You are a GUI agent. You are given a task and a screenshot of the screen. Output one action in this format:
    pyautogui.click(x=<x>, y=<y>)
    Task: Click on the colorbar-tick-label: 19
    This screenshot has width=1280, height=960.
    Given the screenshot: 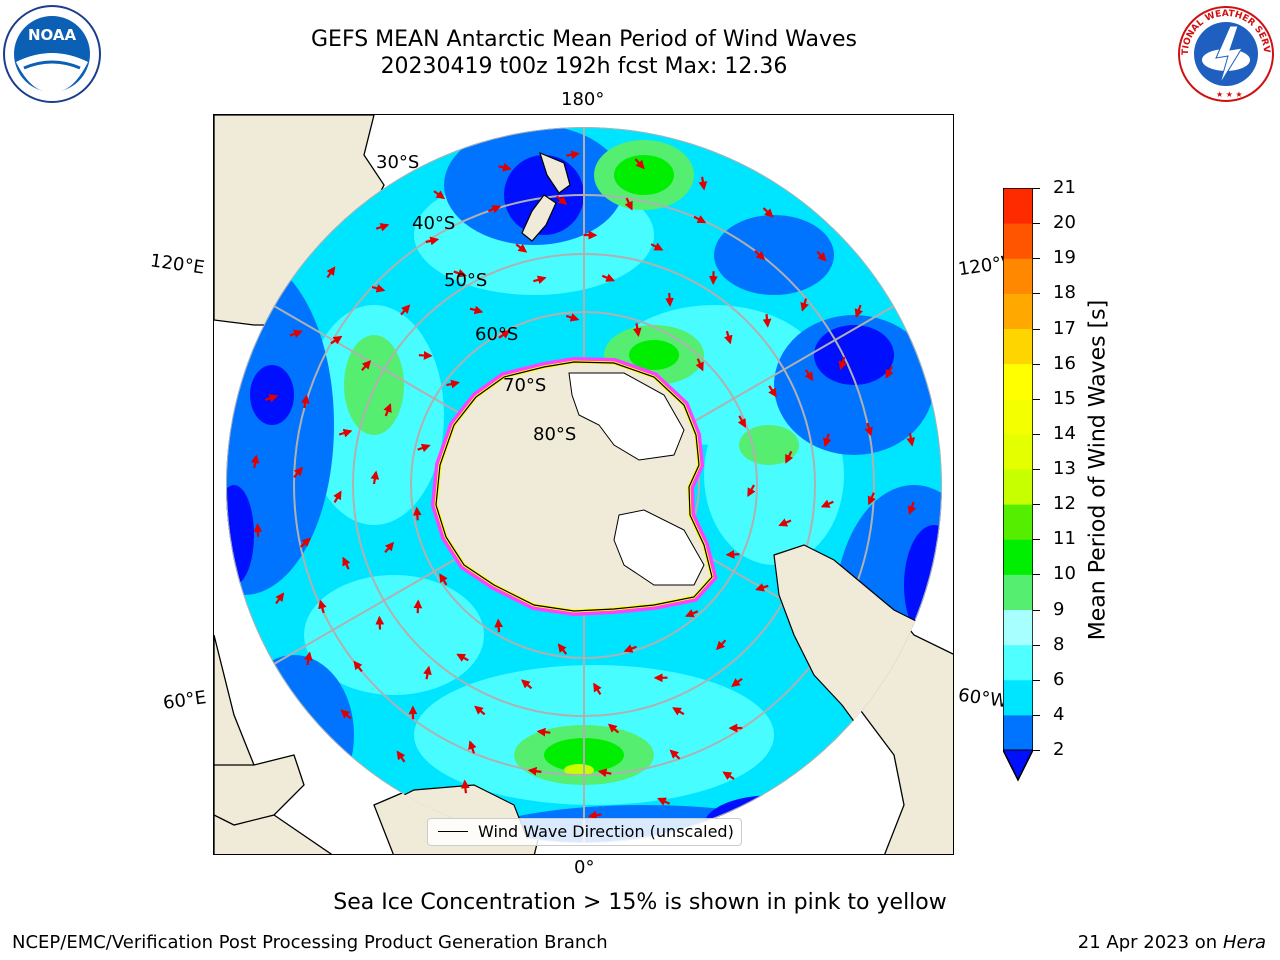 What is the action you would take?
    pyautogui.click(x=1064, y=258)
    